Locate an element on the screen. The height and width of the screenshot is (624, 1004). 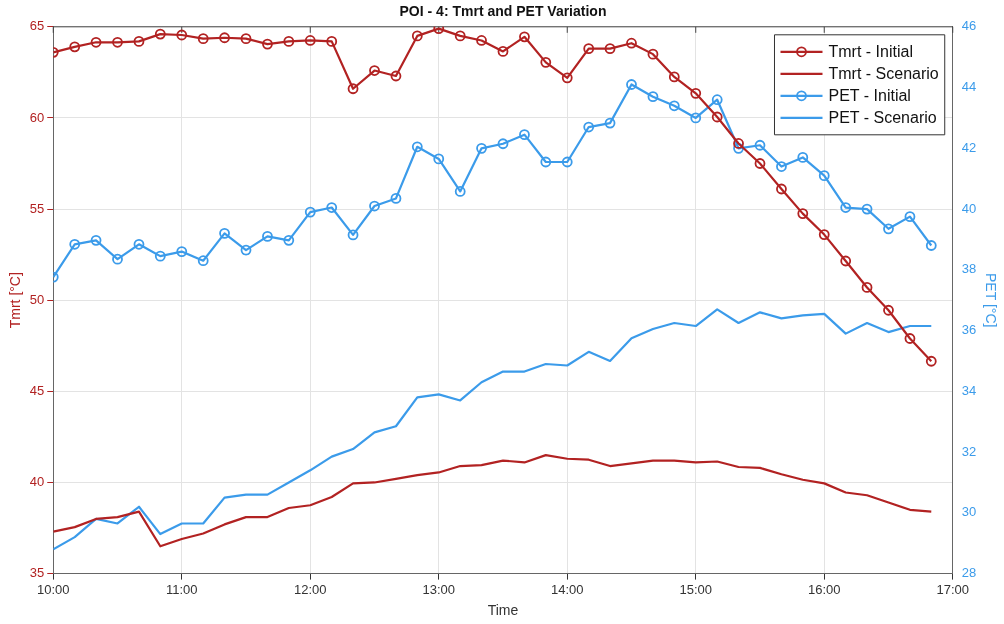
x-tick-label: 12:00 is located at coordinates (310, 589).